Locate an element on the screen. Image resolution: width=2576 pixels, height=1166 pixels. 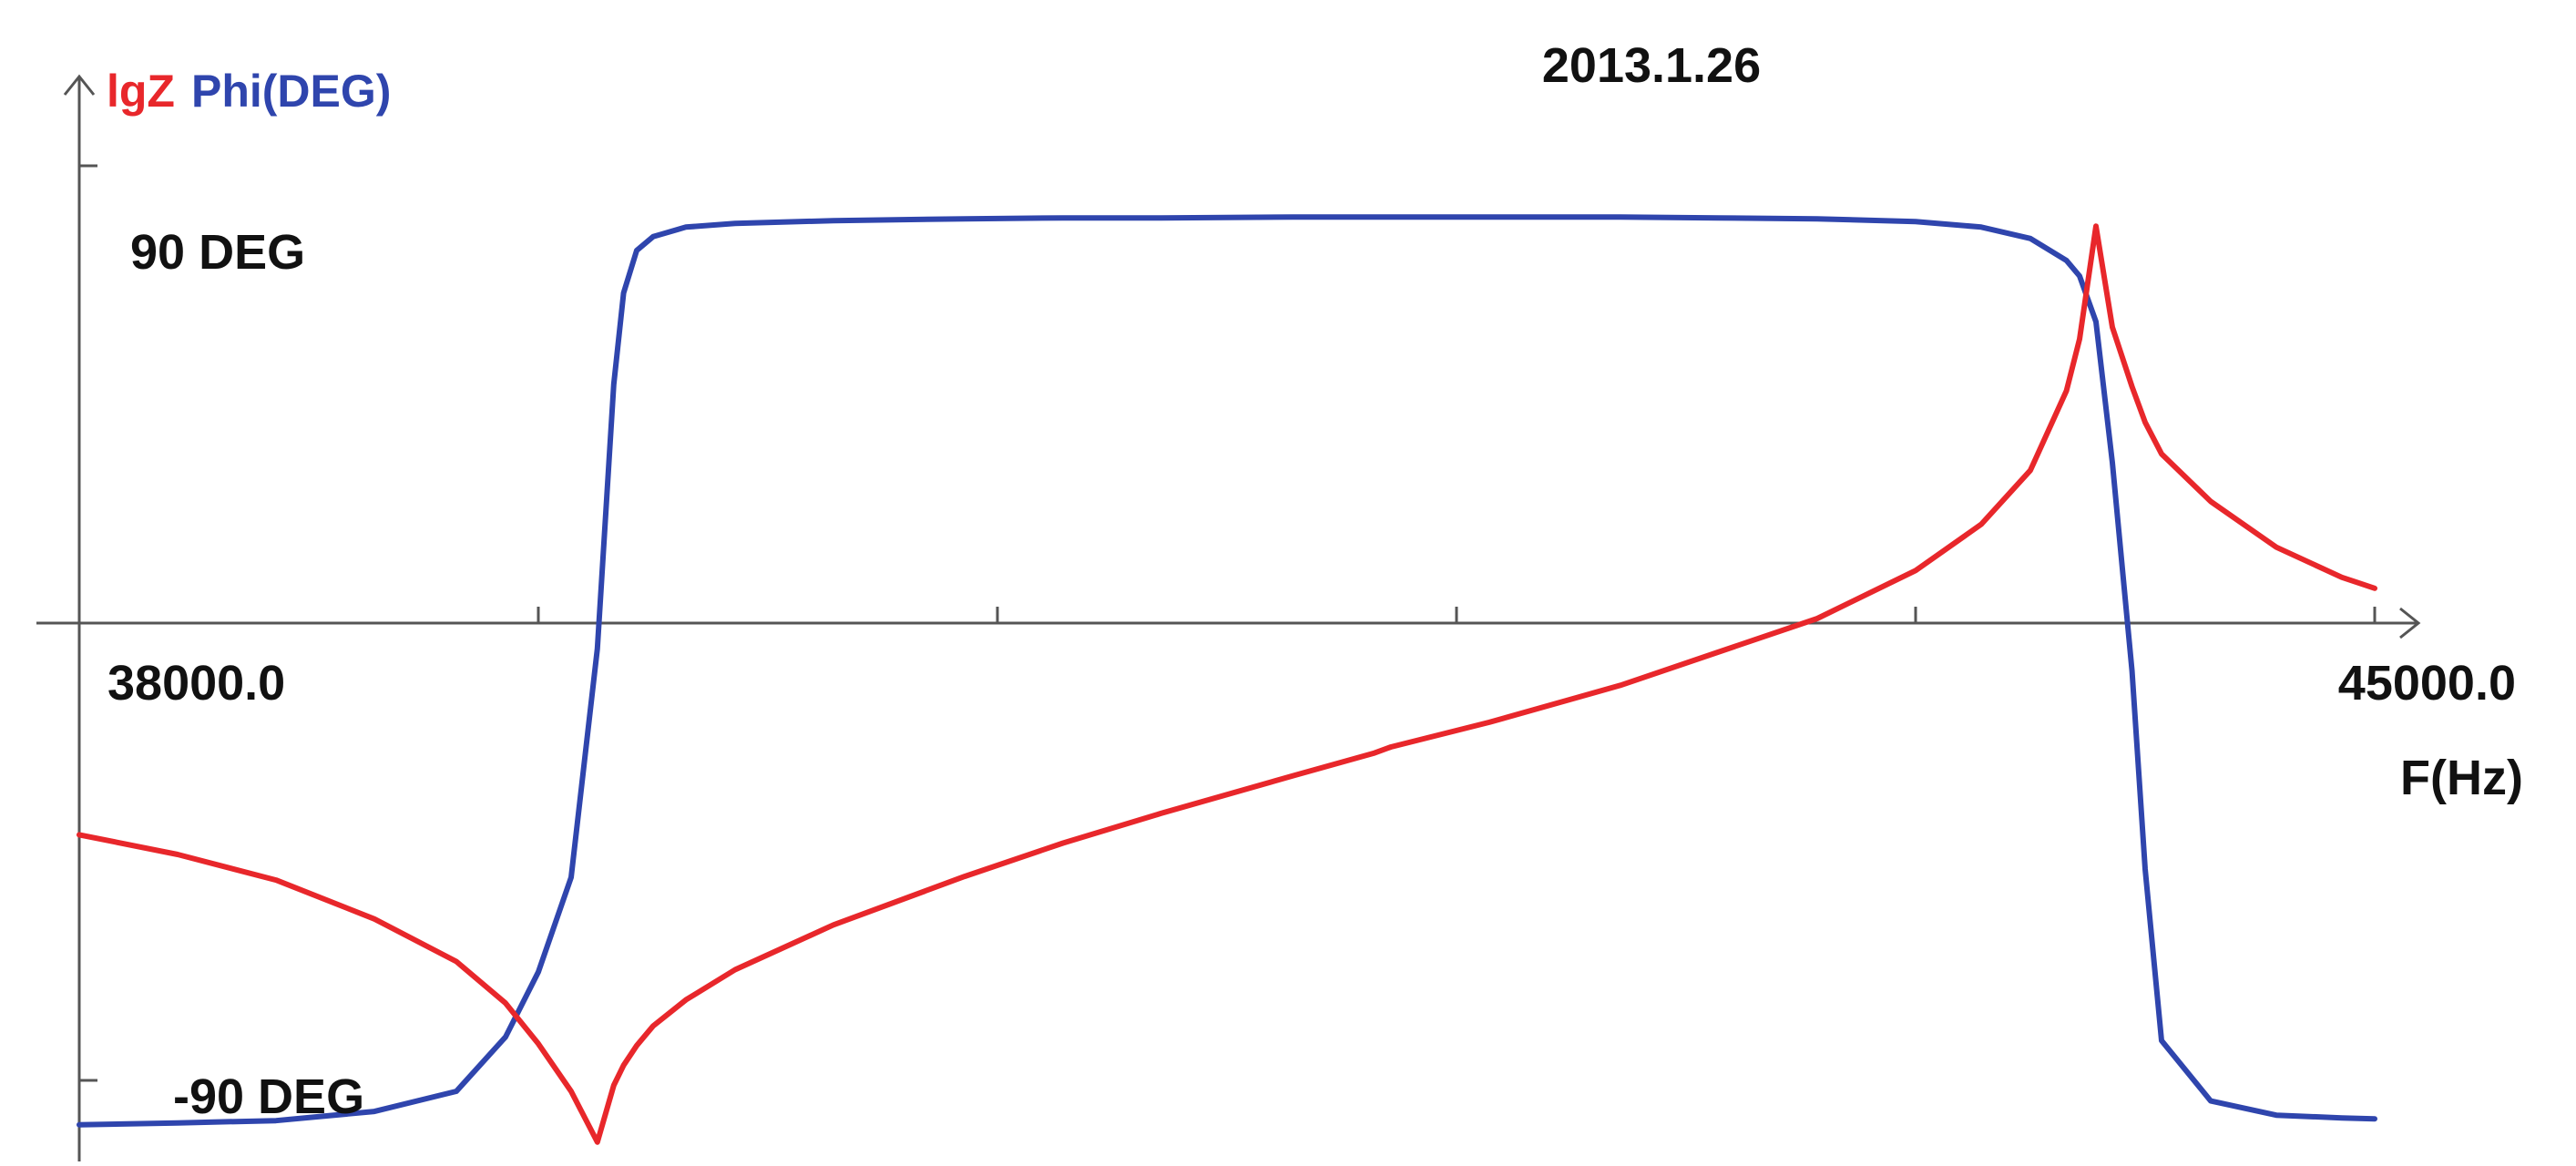
y-tick-label-bottom: -90 DEG is located at coordinates (268, 1096).